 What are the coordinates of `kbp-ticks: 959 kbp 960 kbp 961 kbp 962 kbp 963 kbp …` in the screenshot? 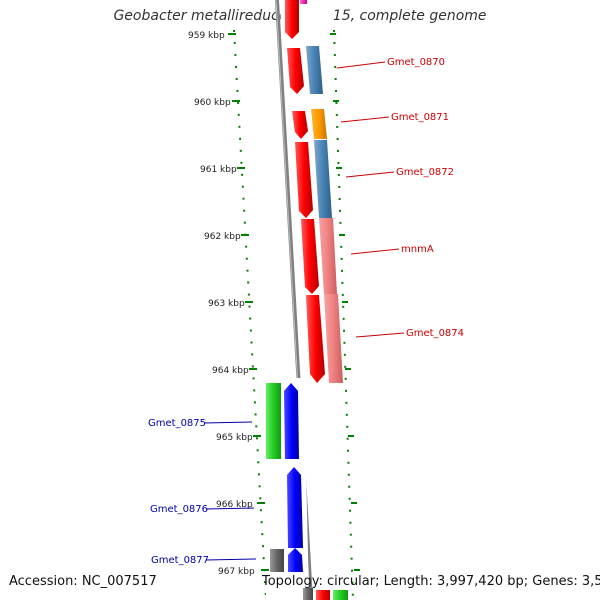 It's located at (228, 304).